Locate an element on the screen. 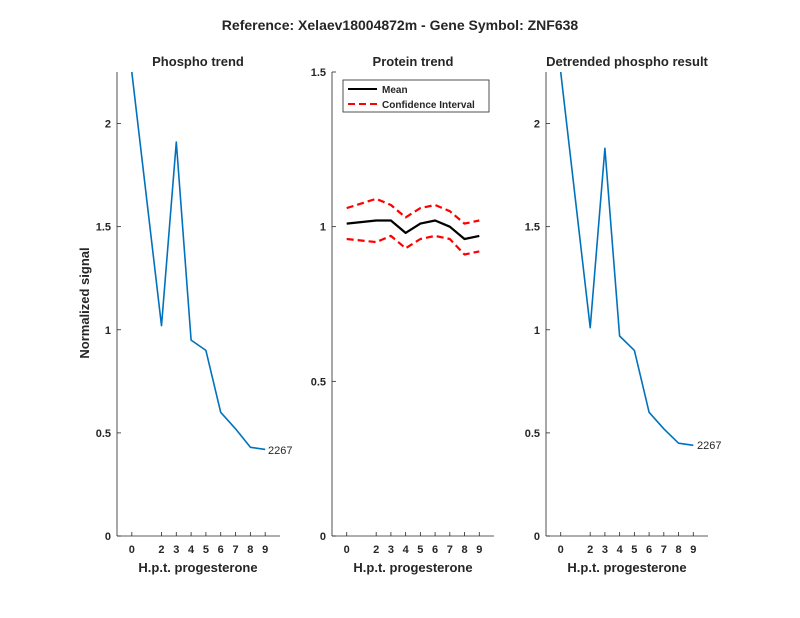 The width and height of the screenshot is (800, 618). series-line-mean is located at coordinates (413, 230).